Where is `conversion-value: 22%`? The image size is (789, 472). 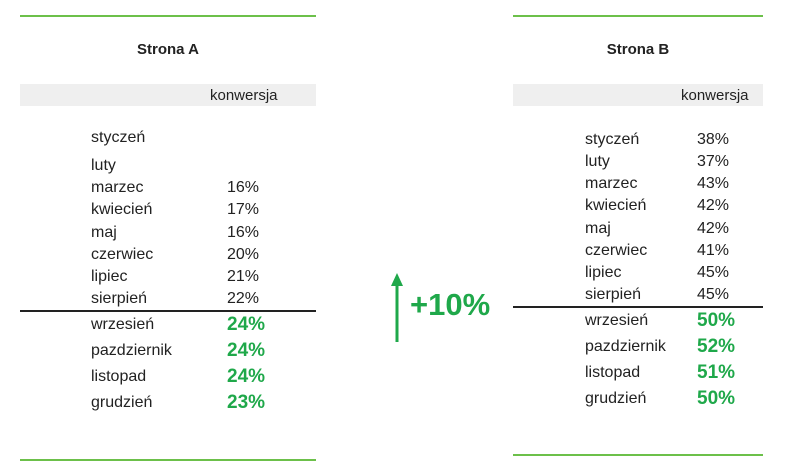 conversion-value: 22% is located at coordinates (243, 298).